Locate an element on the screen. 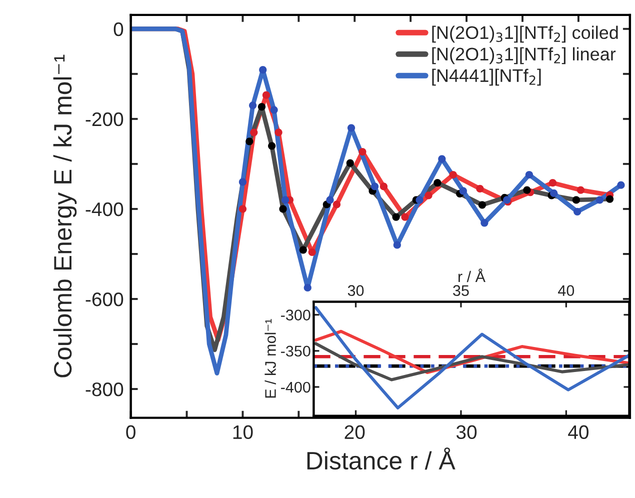 This screenshot has width=635, height=498. legend-label: [N4441][NTf$_{2}$] is located at coordinates (486, 77).